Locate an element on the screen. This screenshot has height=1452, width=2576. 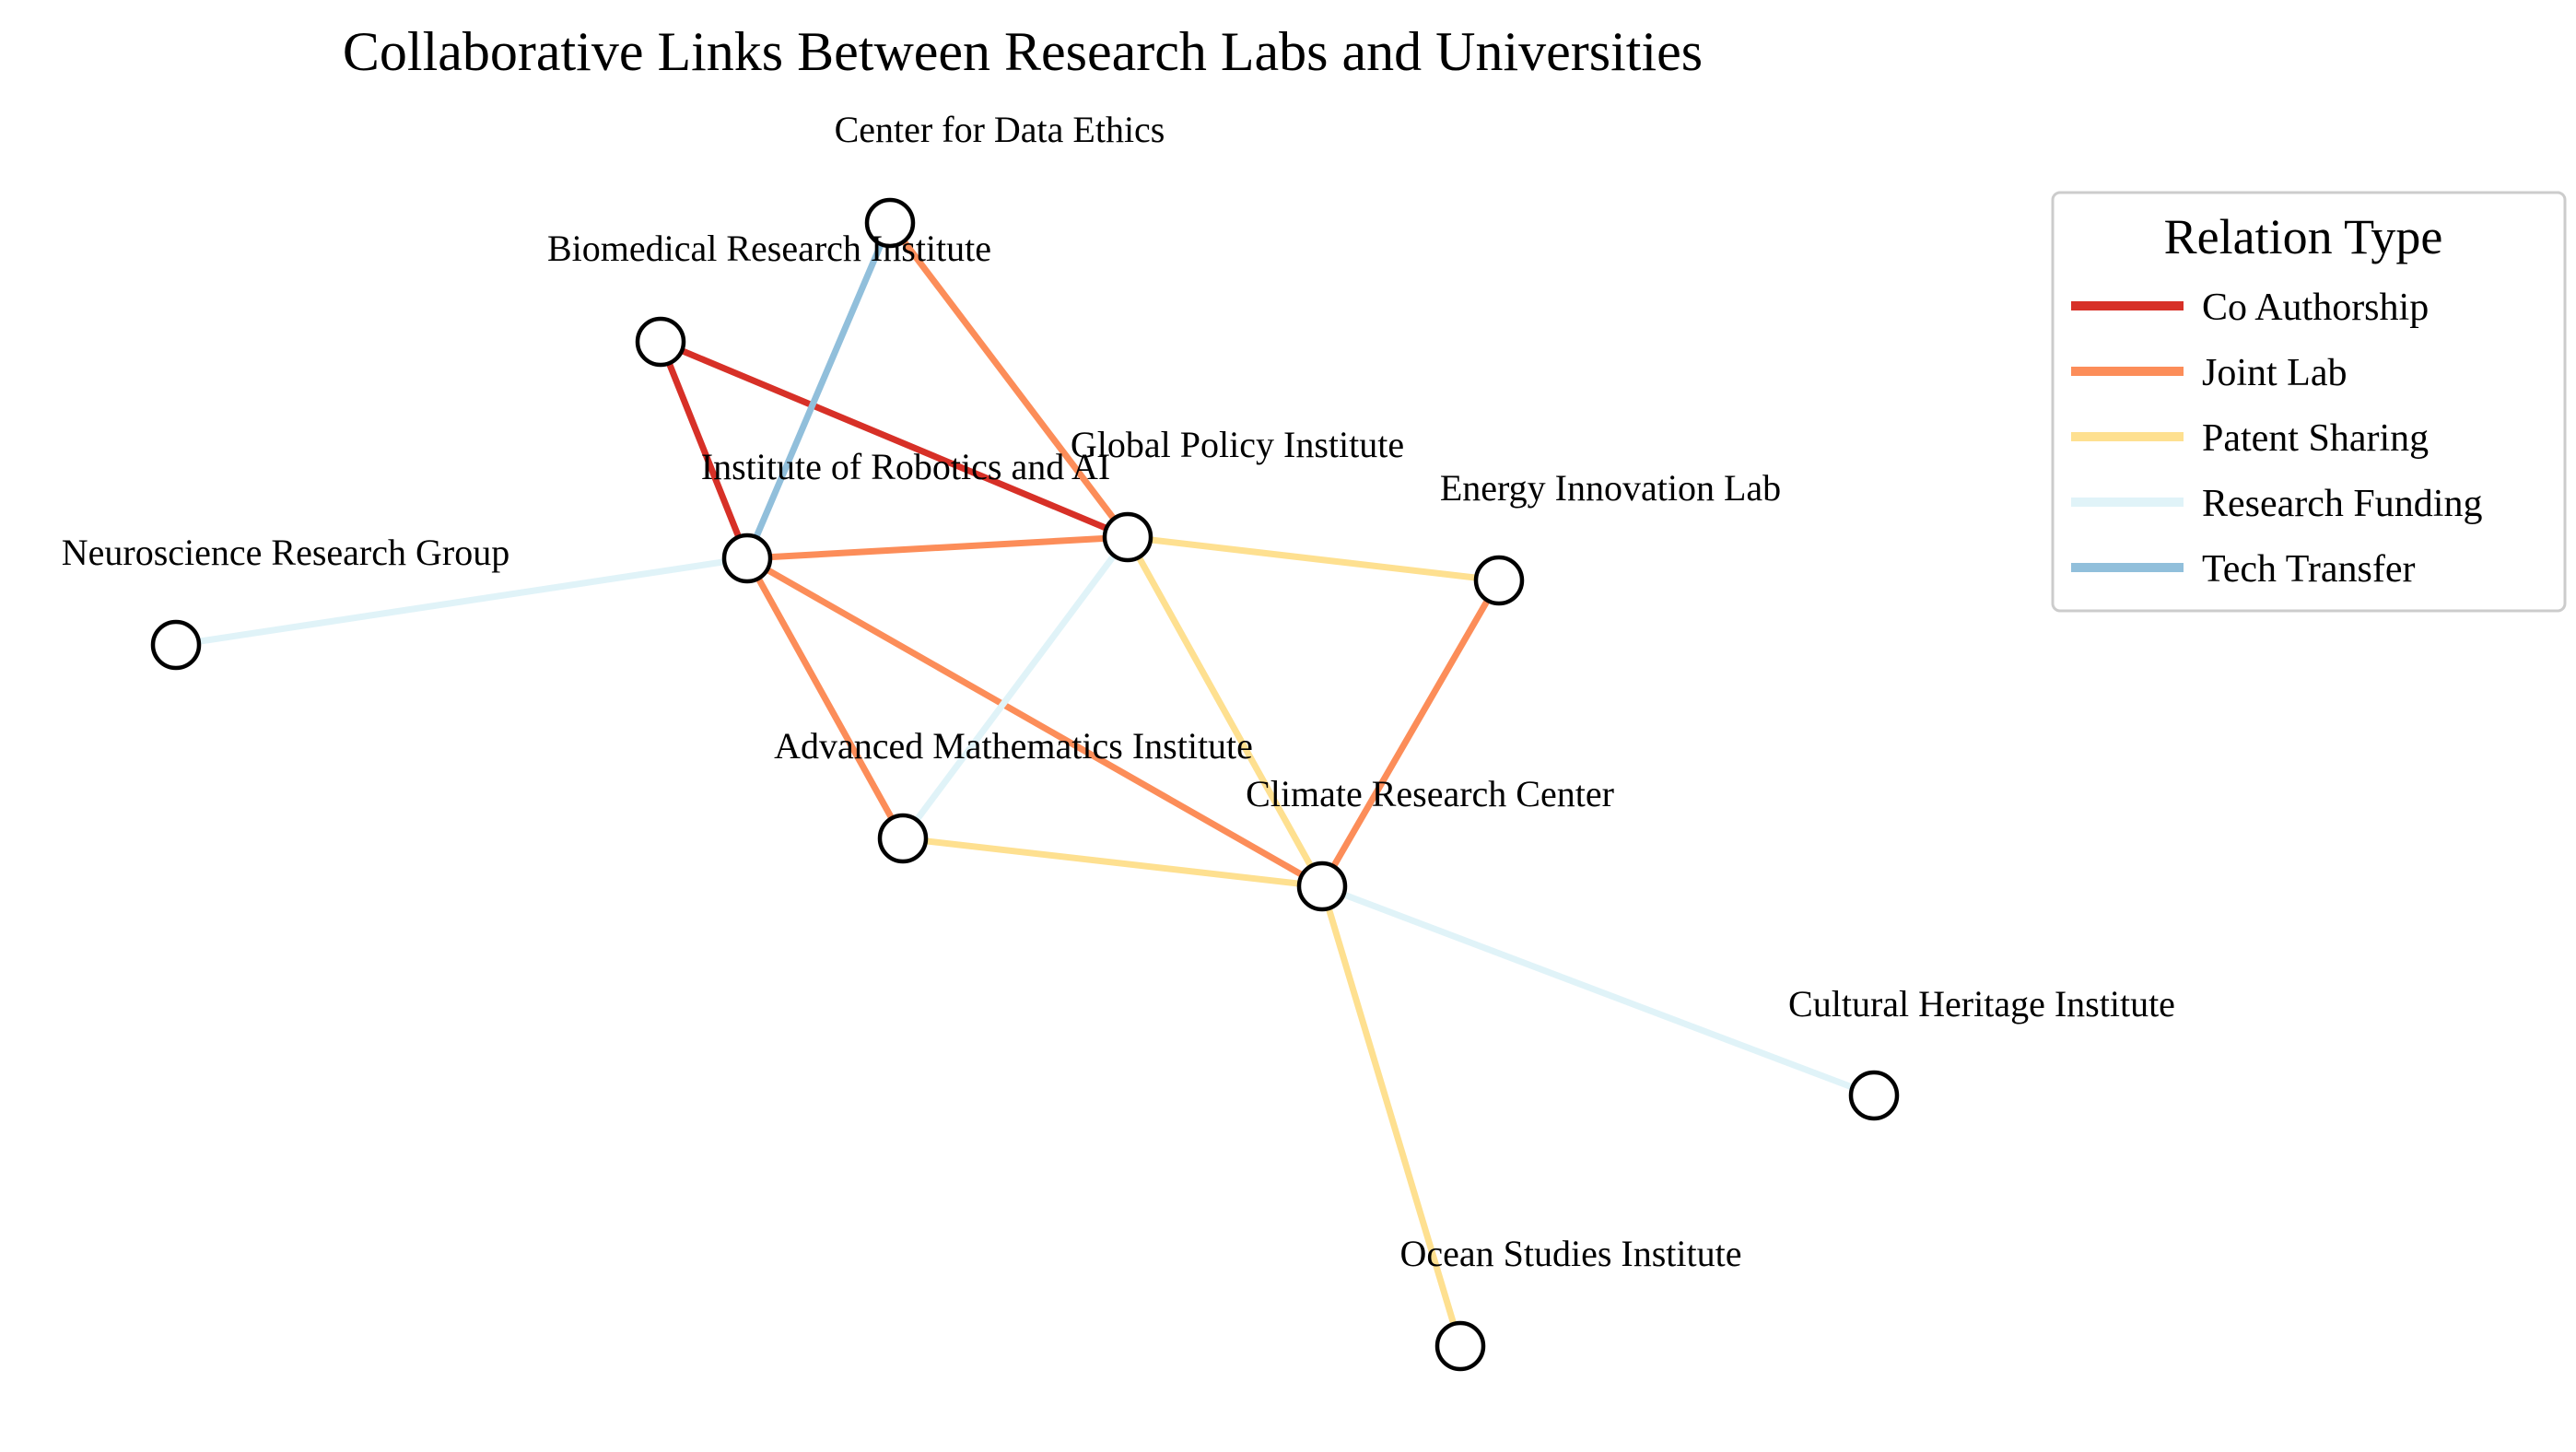
edge-eil-crc is located at coordinates (1410, 734).